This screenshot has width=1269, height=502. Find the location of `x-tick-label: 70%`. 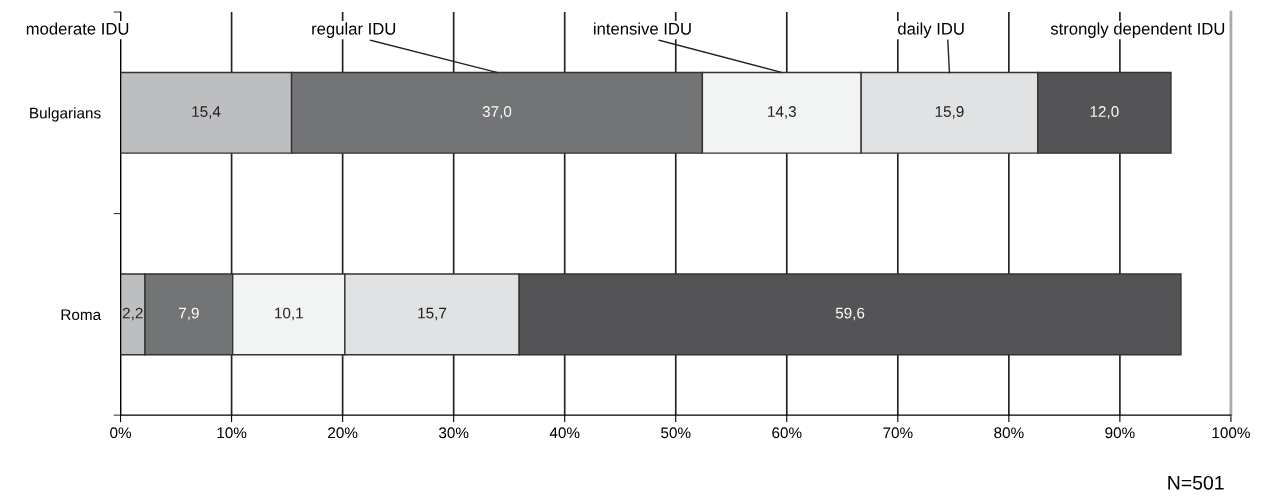

x-tick-label: 70% is located at coordinates (898, 433).